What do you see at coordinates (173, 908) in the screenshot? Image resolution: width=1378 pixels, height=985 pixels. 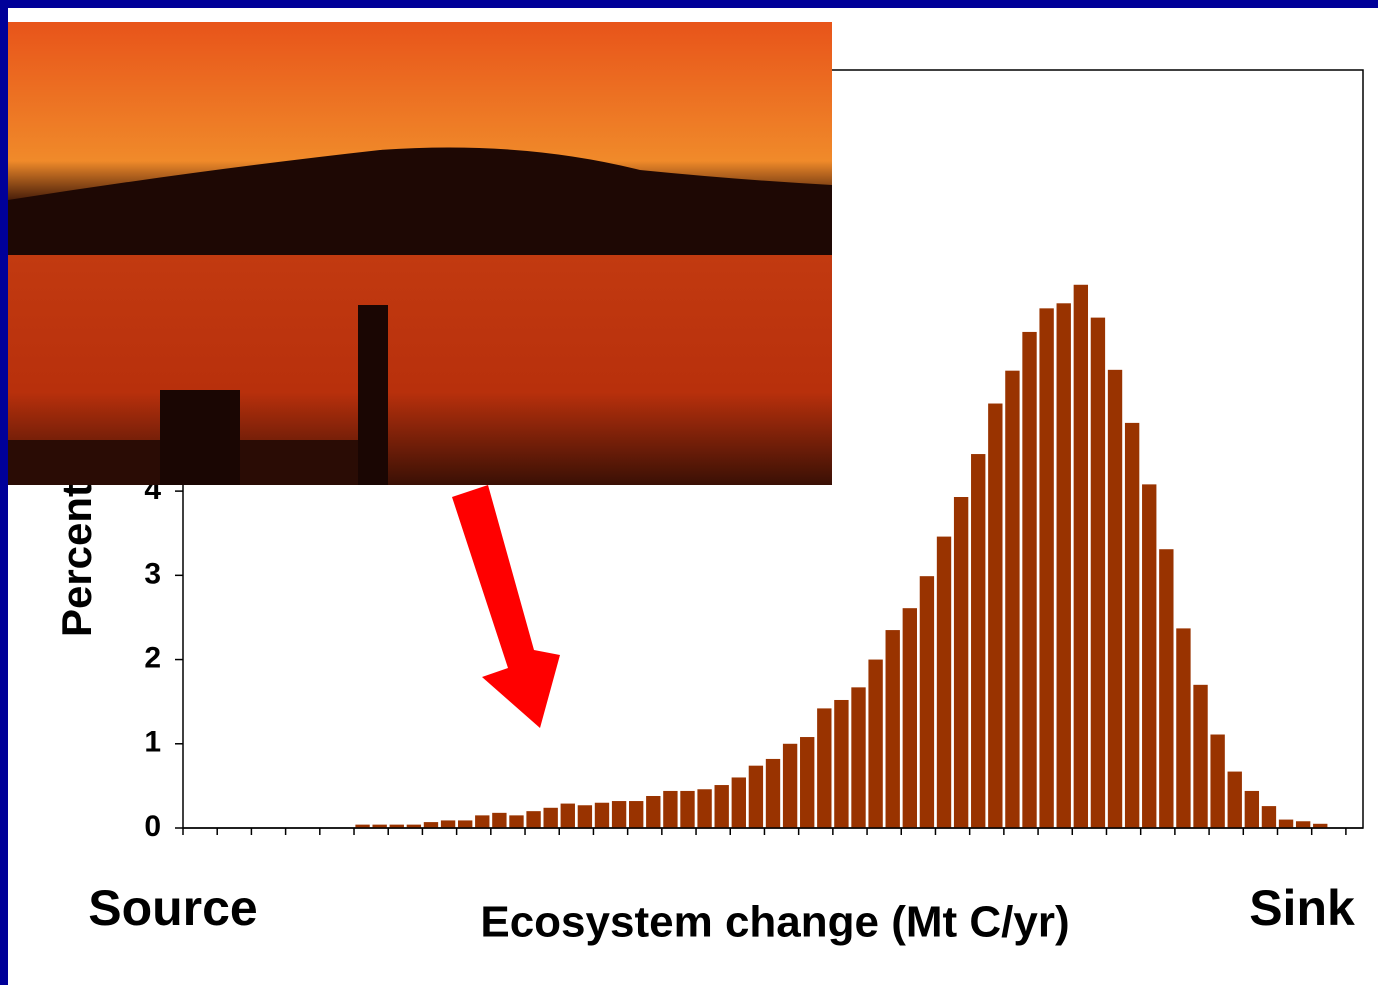 I see `annotation: Source` at bounding box center [173, 908].